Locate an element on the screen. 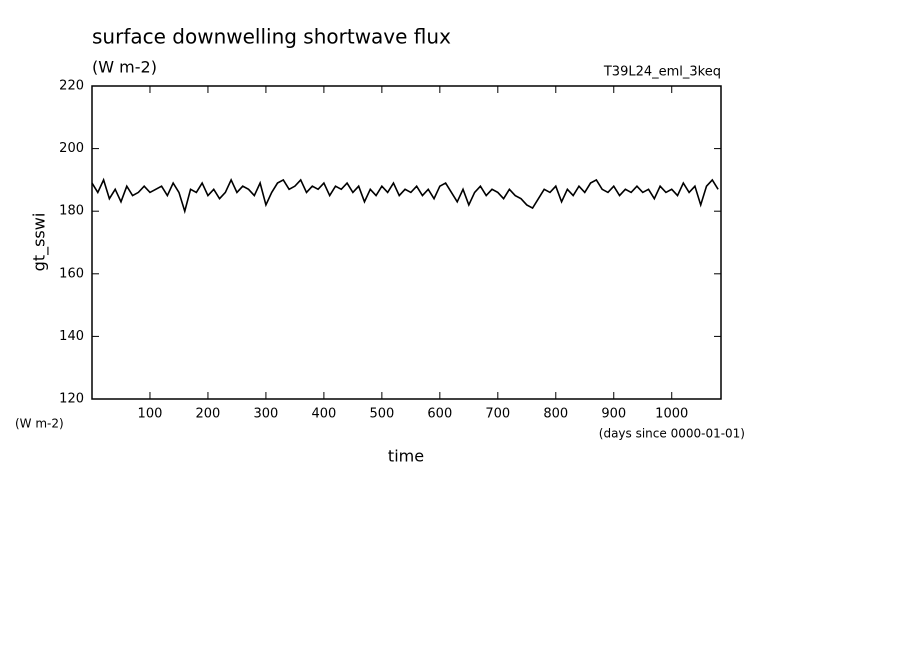  x-tick-label: 400 is located at coordinates (323, 414).